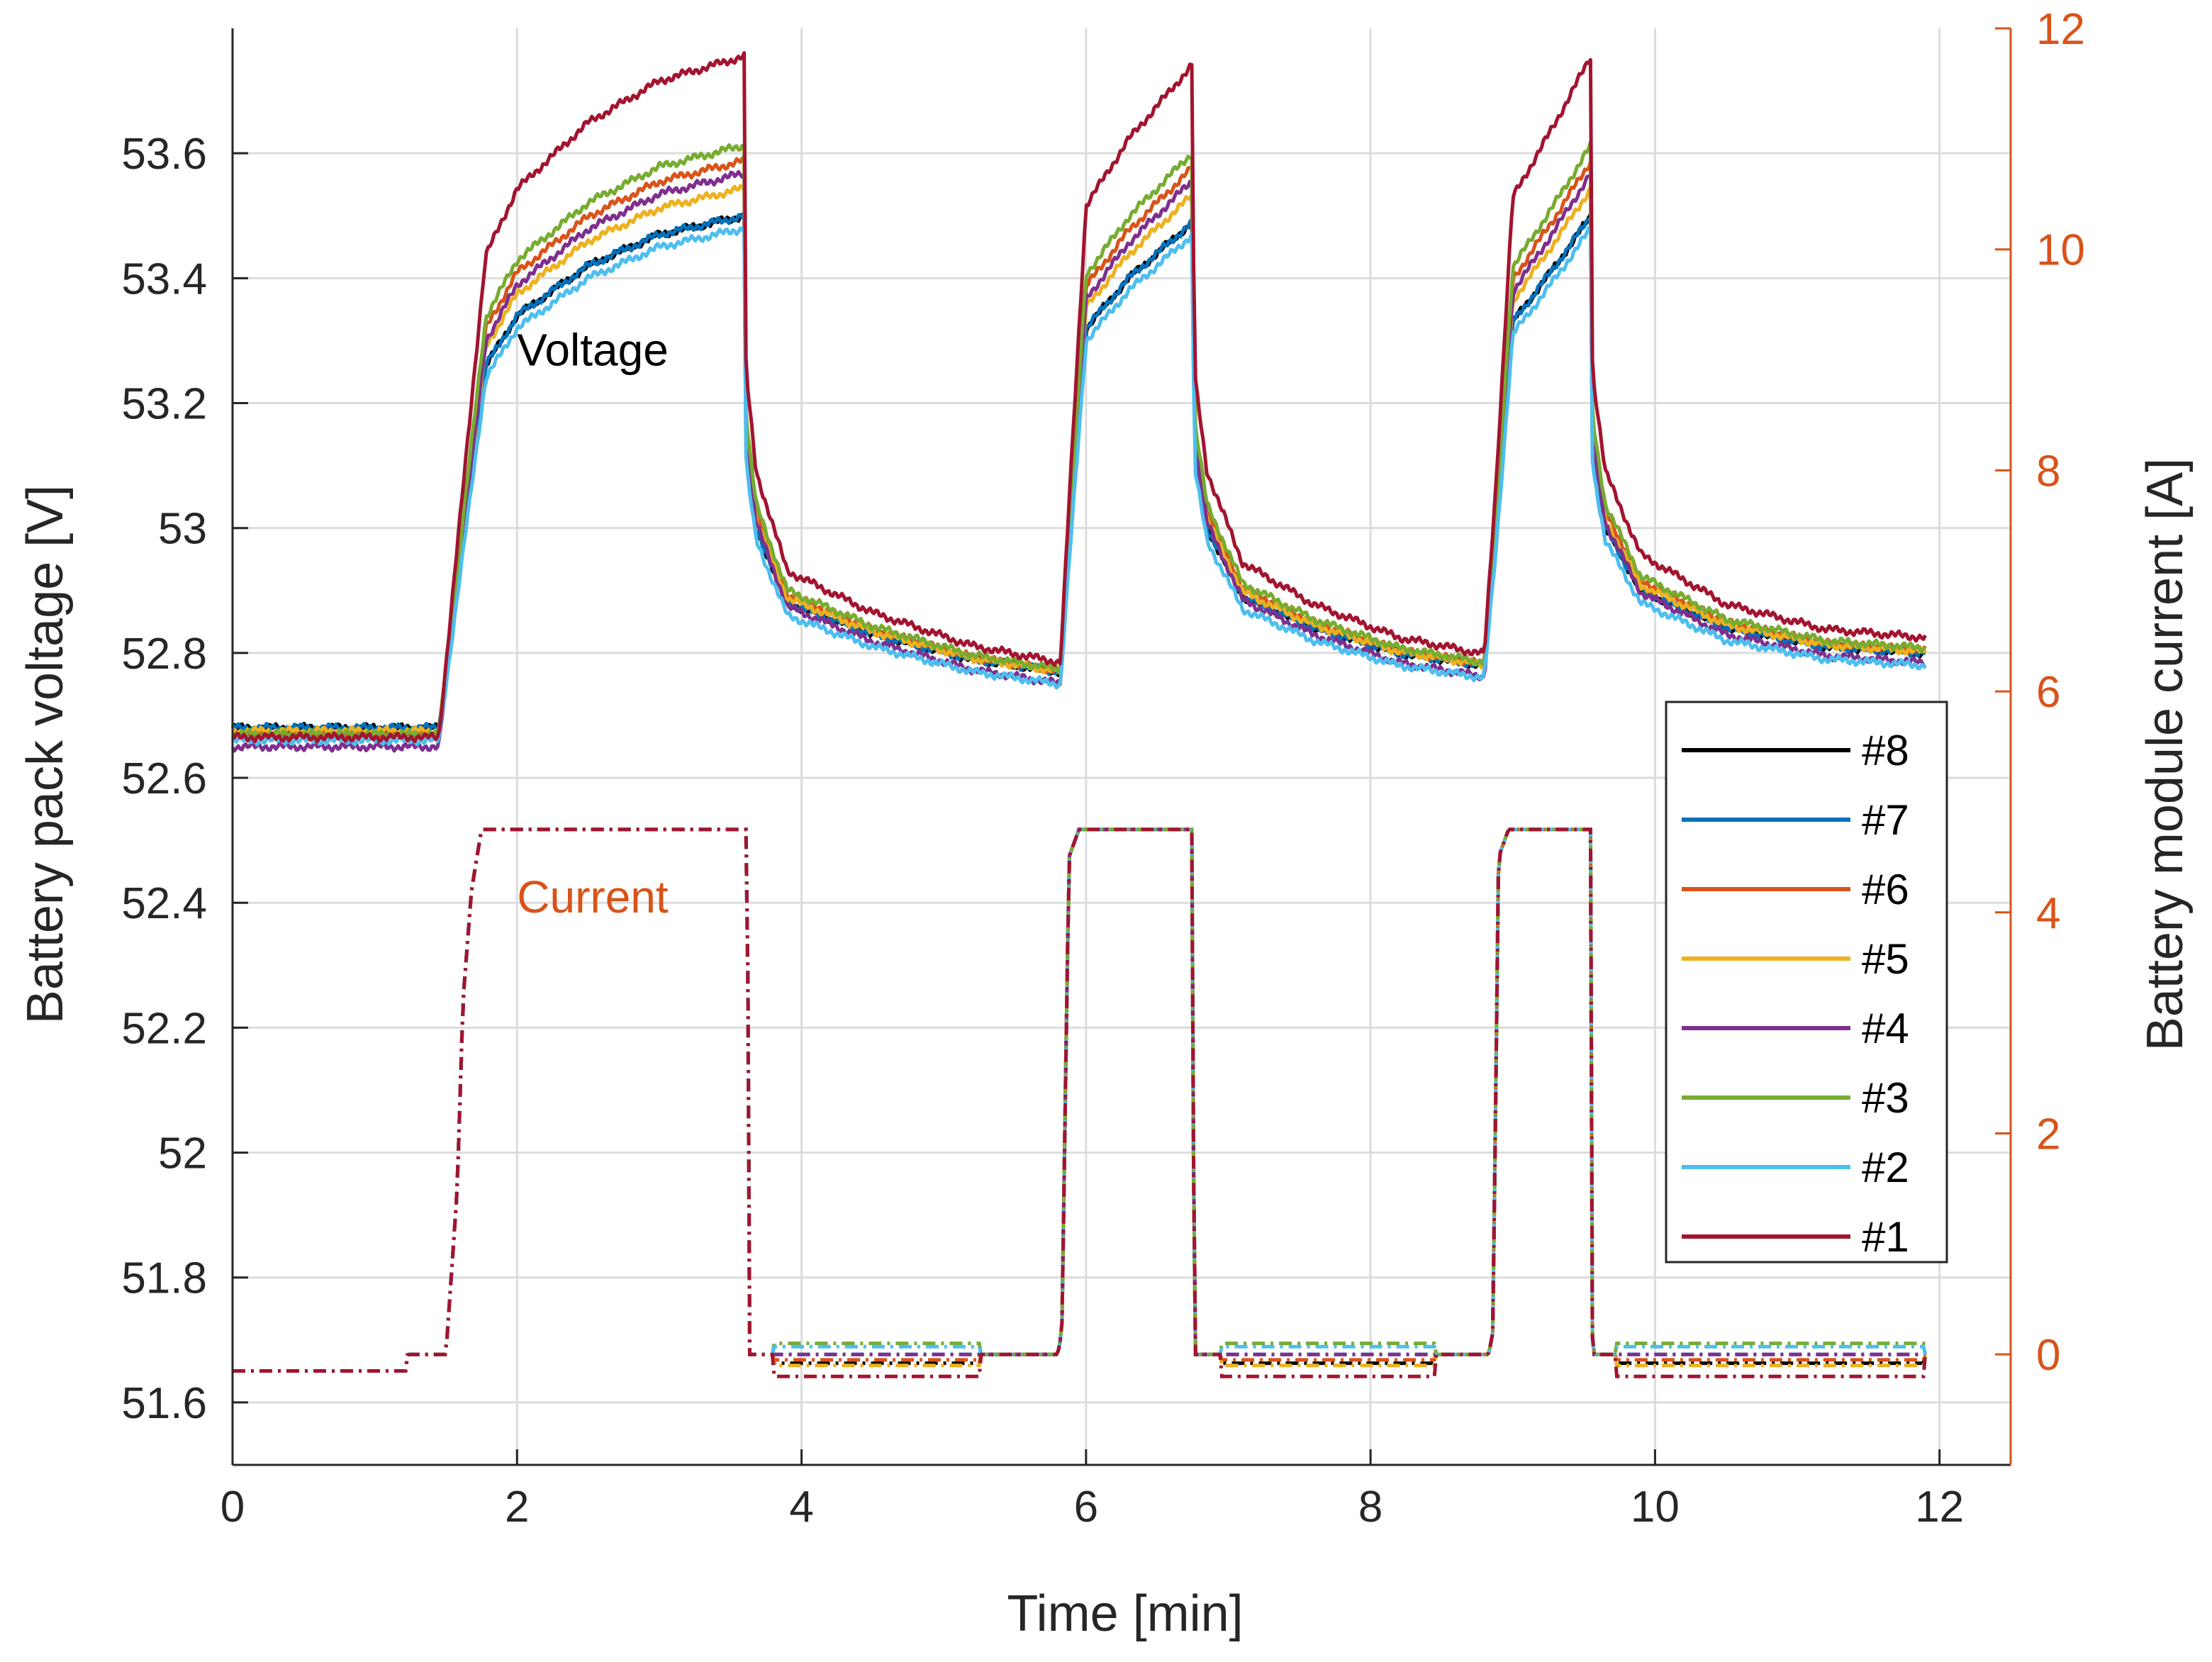  Describe the element at coordinates (2165, 754) in the screenshot. I see `y-axis-label-right: Battery module current [A]` at that location.